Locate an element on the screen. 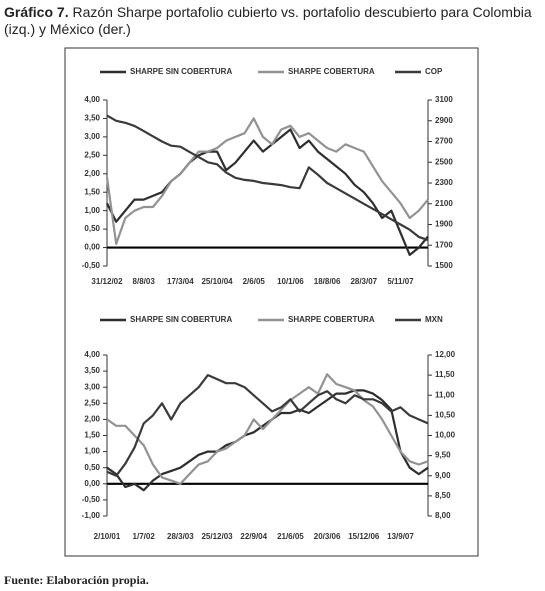 This screenshot has width=545, height=591. legend-label: MXN is located at coordinates (434, 319).